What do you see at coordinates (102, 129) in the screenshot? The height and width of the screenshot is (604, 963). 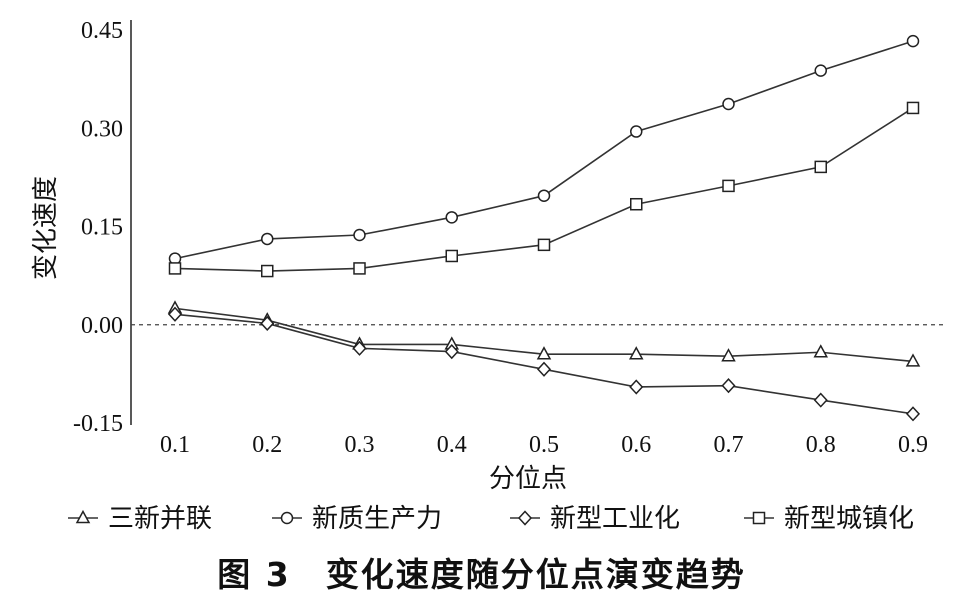 I see `y-tick-label: 0.30` at bounding box center [102, 129].